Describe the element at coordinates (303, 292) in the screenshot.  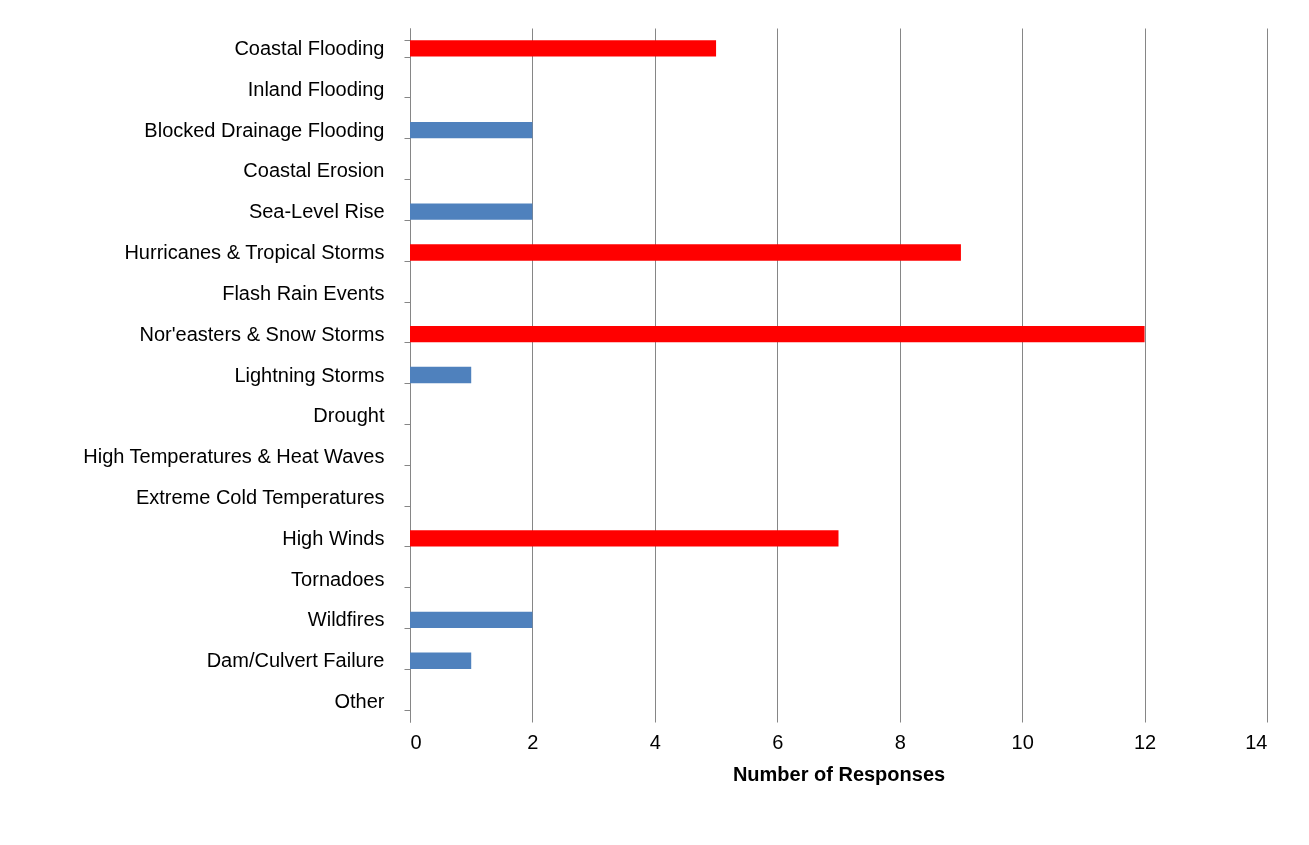
I see `y-tick-label: Flash Rain Events` at that location.